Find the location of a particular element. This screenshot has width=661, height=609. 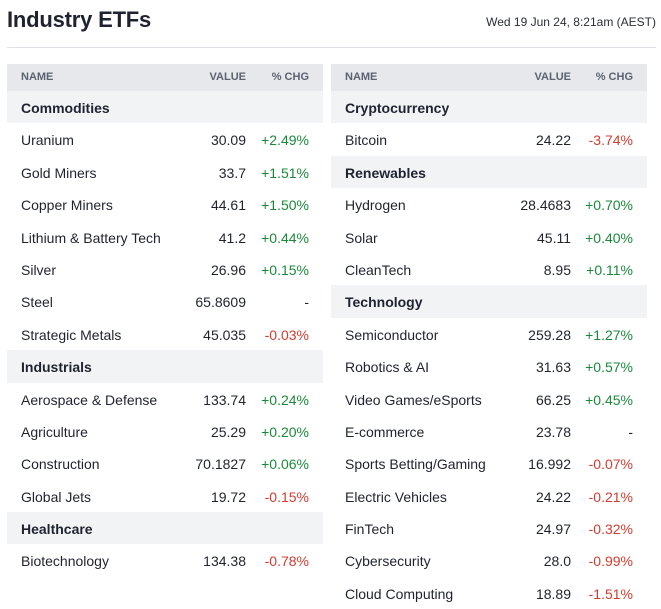

etf-value: 133.74 is located at coordinates (224, 399).